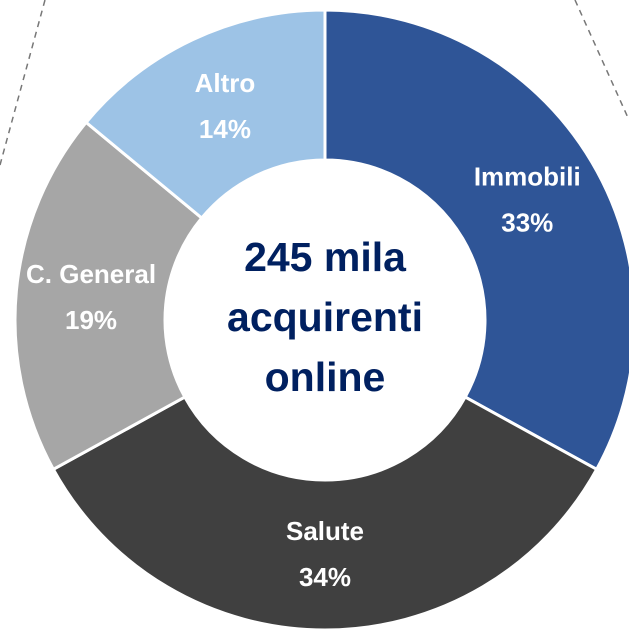 The image size is (629, 629). Describe the element at coordinates (225, 83) in the screenshot. I see `slice-label: Altro` at that location.